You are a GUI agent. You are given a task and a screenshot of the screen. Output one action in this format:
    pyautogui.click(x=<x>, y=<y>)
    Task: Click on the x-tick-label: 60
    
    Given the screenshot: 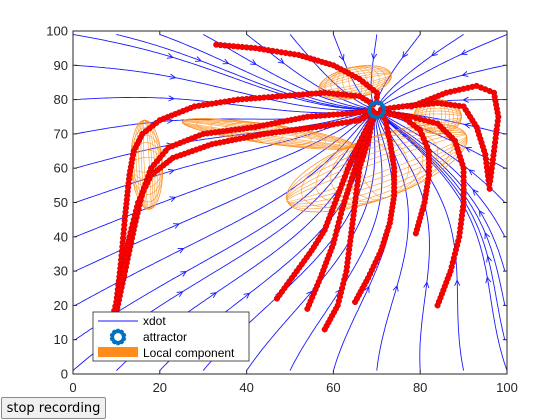 What is the action you would take?
    pyautogui.click(x=333, y=387)
    